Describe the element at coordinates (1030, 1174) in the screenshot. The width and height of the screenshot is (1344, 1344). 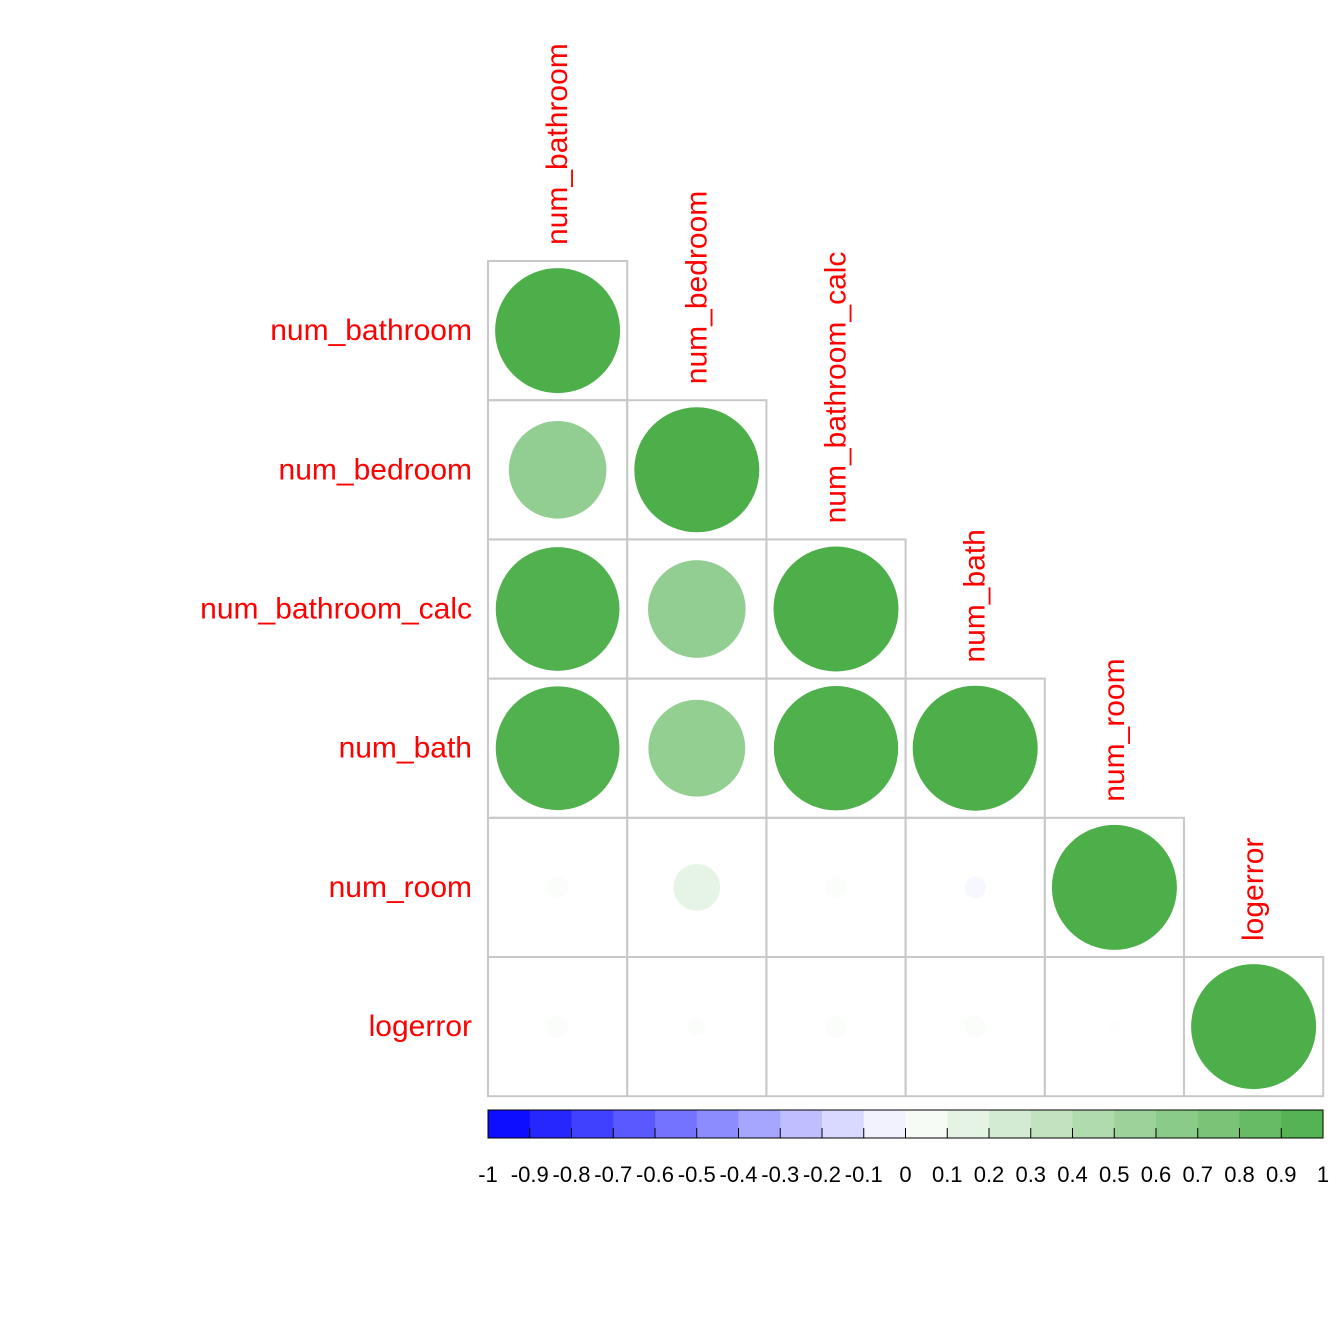
I see `colorbar-tick-label: 0.3` at that location.